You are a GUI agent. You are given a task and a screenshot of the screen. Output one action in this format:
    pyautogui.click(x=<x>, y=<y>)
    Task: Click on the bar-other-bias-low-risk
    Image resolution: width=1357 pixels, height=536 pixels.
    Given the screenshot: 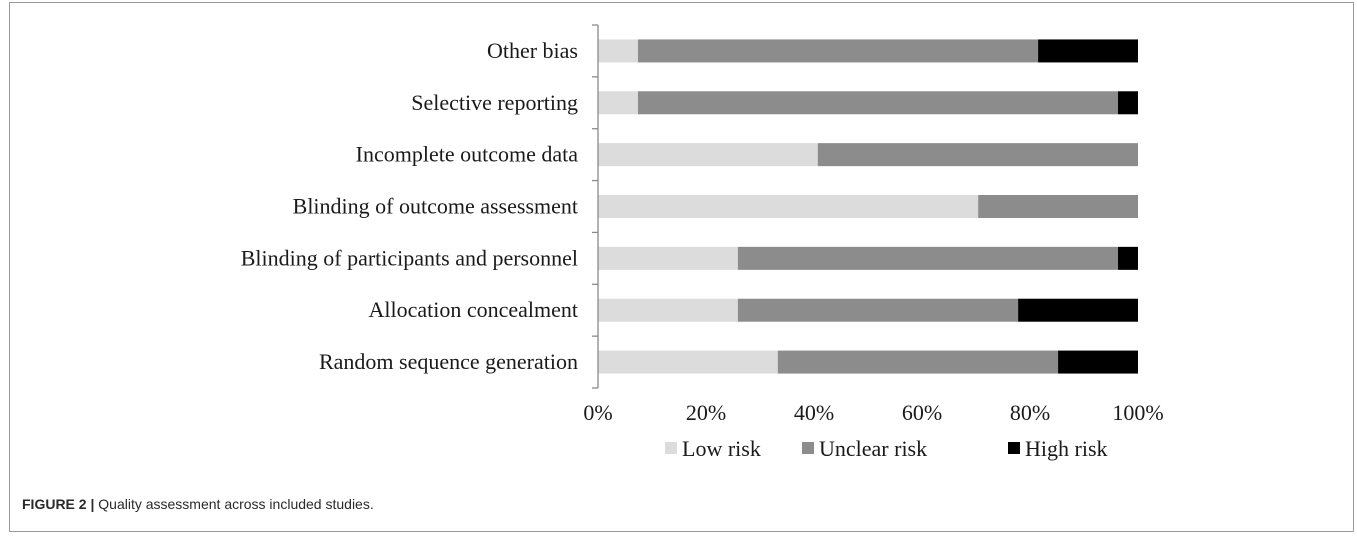 What is the action you would take?
    pyautogui.click(x=618, y=51)
    